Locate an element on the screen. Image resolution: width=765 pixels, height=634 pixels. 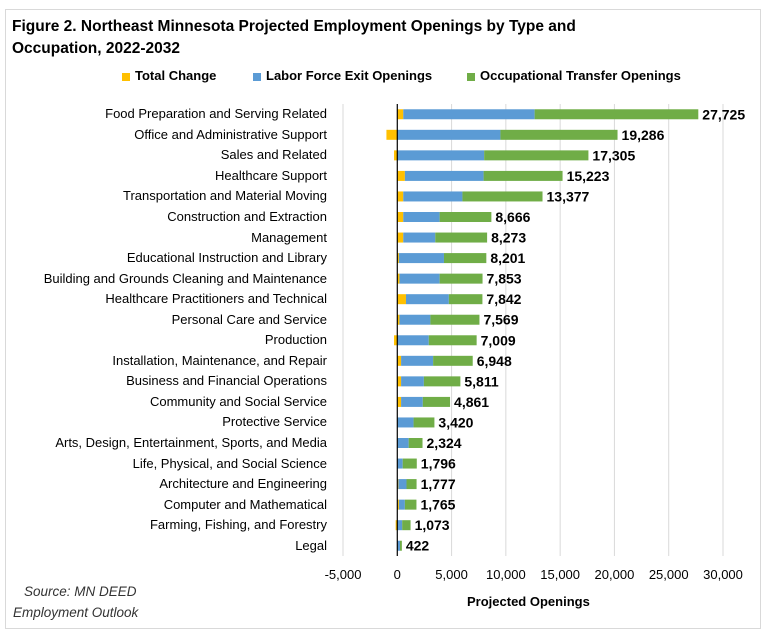
legend-label: Total Change is located at coordinates (176, 75).